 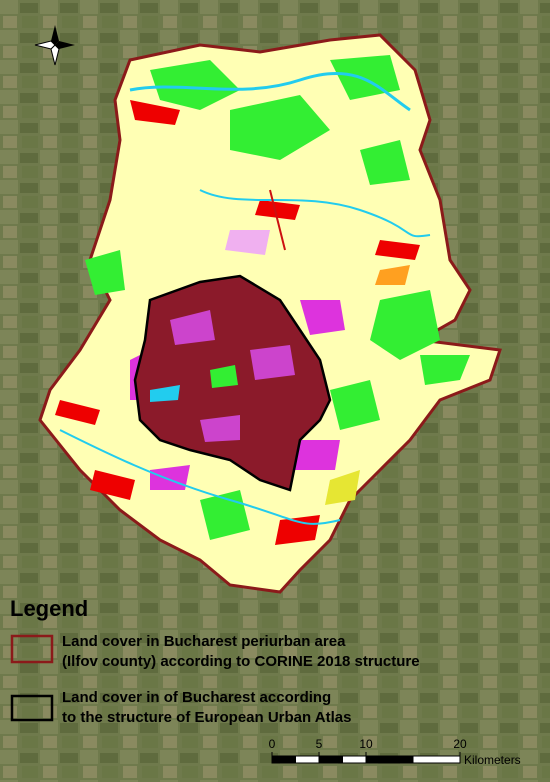 What do you see at coordinates (32, 649) in the screenshot?
I see `legend-swatch-ilfov` at bounding box center [32, 649].